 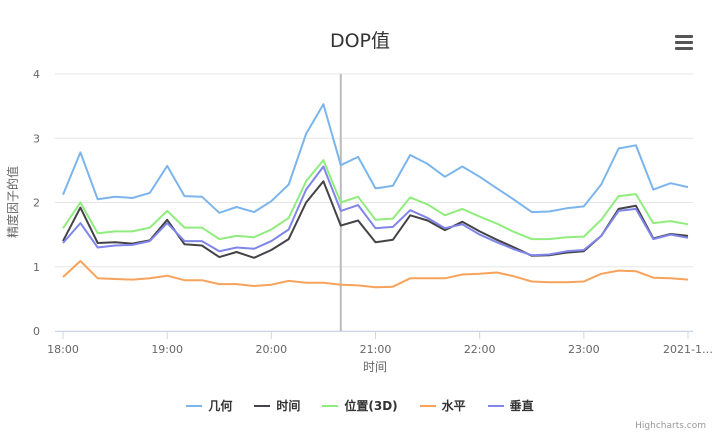 What do you see at coordinates (375, 367) in the screenshot?
I see `x-axis-title: 时间` at bounding box center [375, 367].